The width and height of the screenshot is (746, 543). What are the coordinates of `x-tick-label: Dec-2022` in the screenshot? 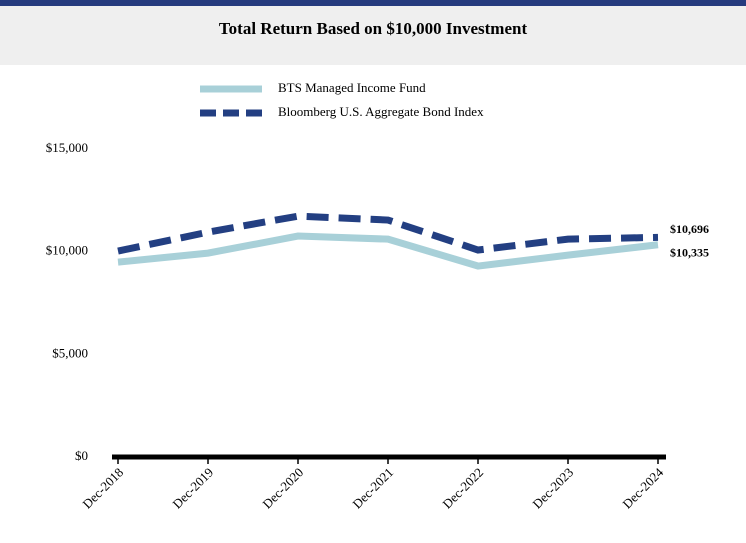 It's located at (462, 488).